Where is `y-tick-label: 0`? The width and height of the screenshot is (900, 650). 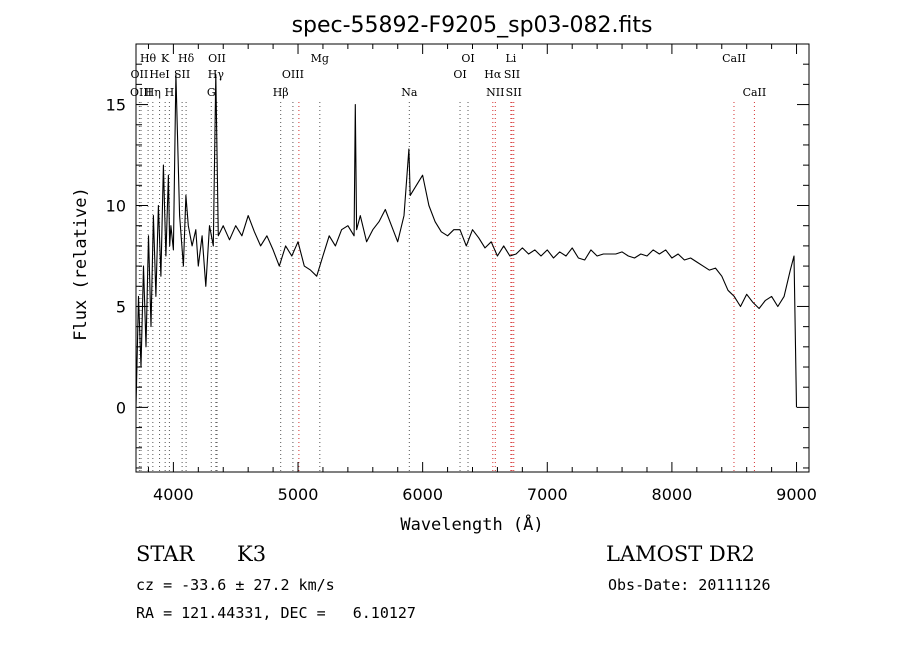 y-tick-label: 0 is located at coordinates (121, 407).